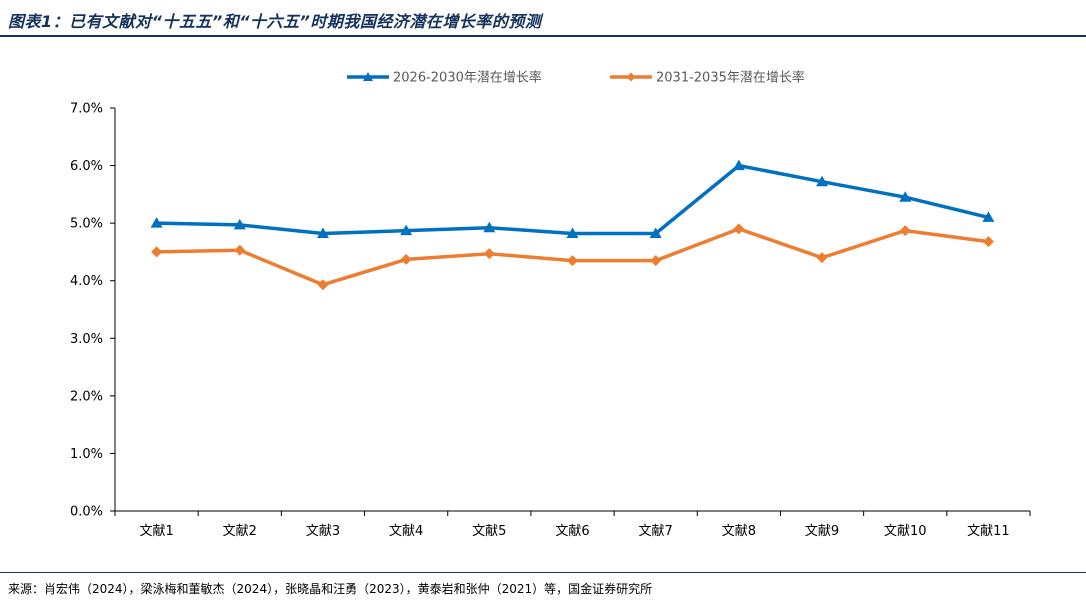 This screenshot has width=1086, height=603. I want to click on y-tick-label: 3.0%, so click(86, 339).